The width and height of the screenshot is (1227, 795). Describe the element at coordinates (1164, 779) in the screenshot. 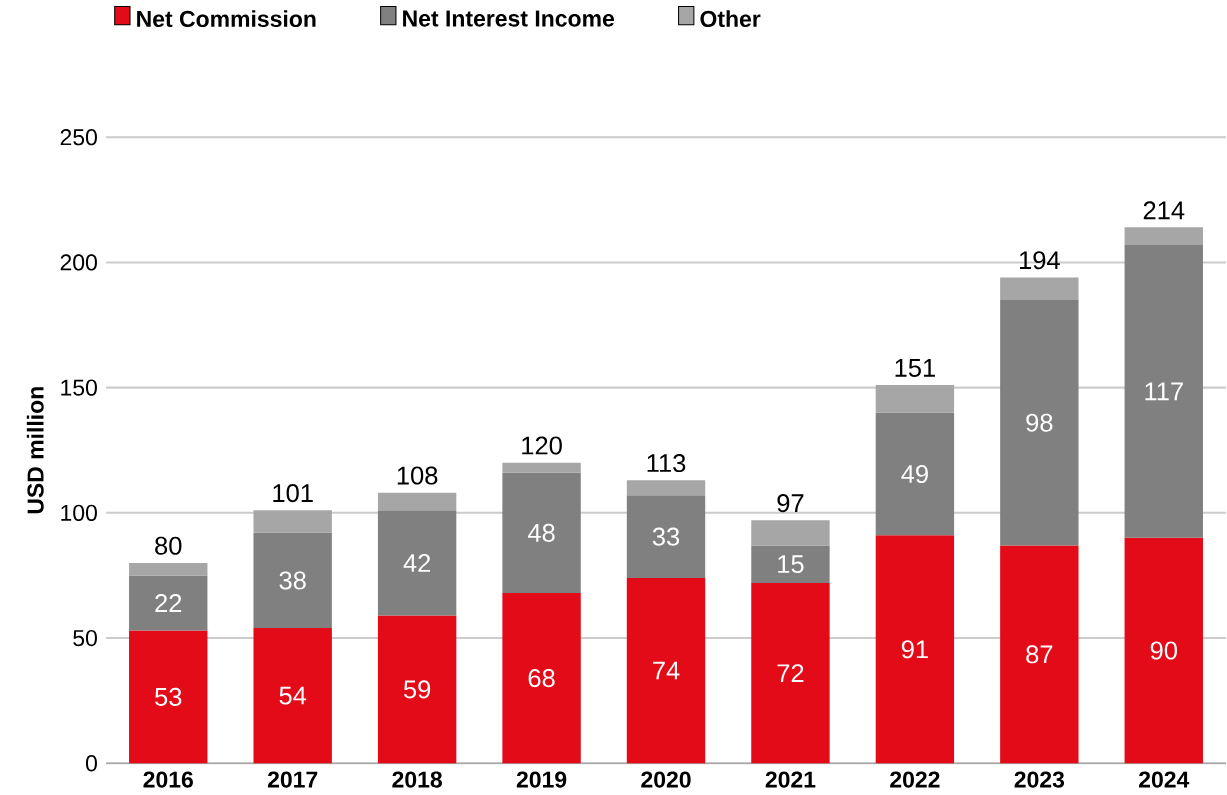

I see `x-tick-label: 2024` at that location.